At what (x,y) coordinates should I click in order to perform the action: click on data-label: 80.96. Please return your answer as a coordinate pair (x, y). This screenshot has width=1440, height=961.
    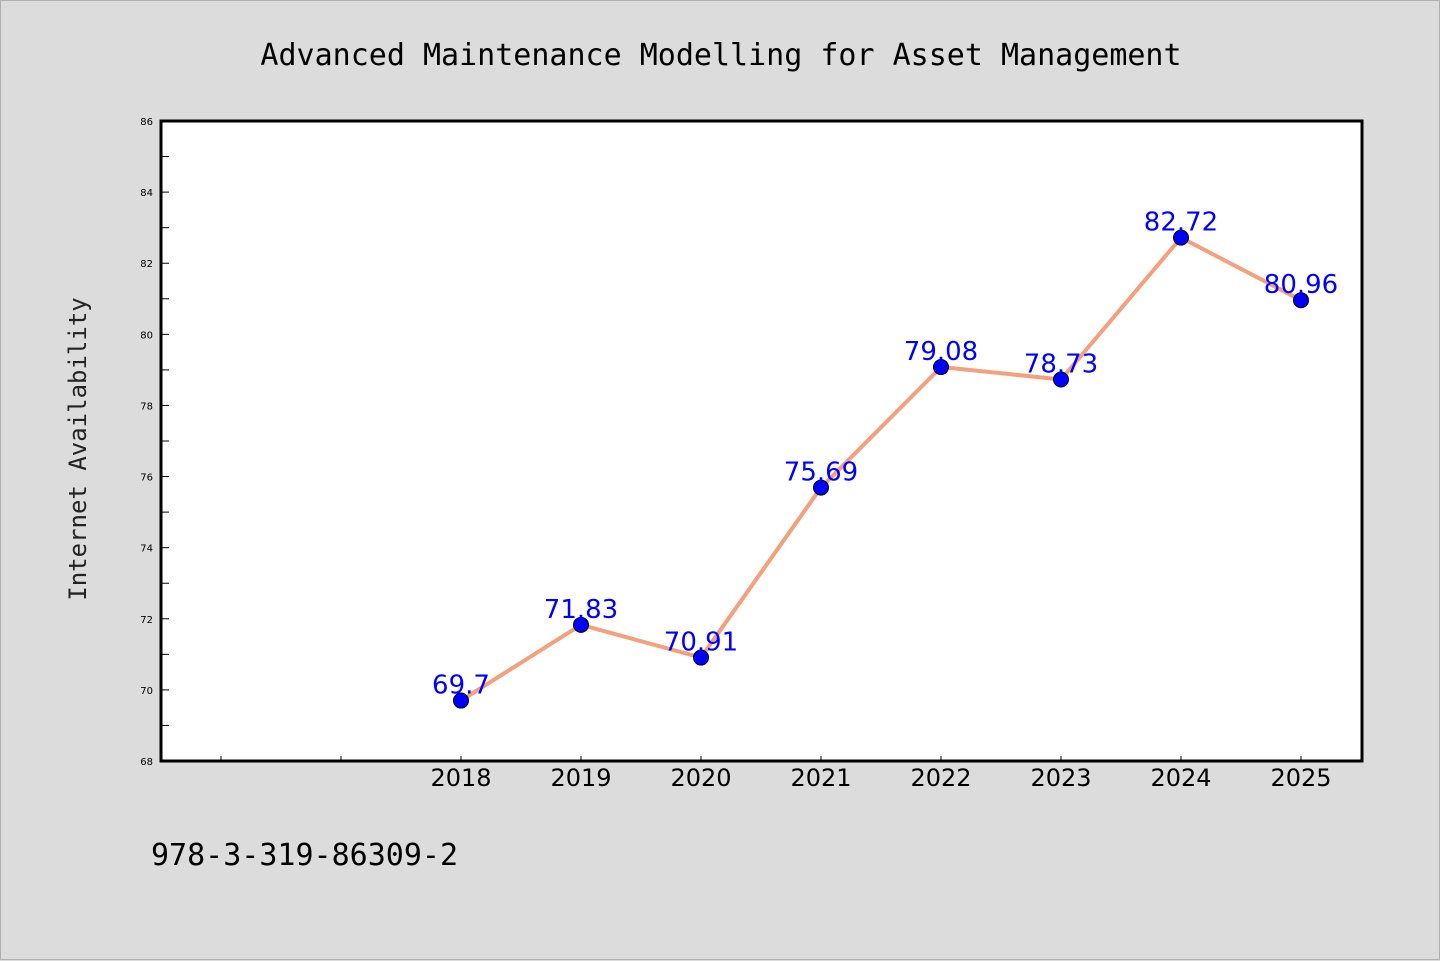
    Looking at the image, I should click on (1301, 285).